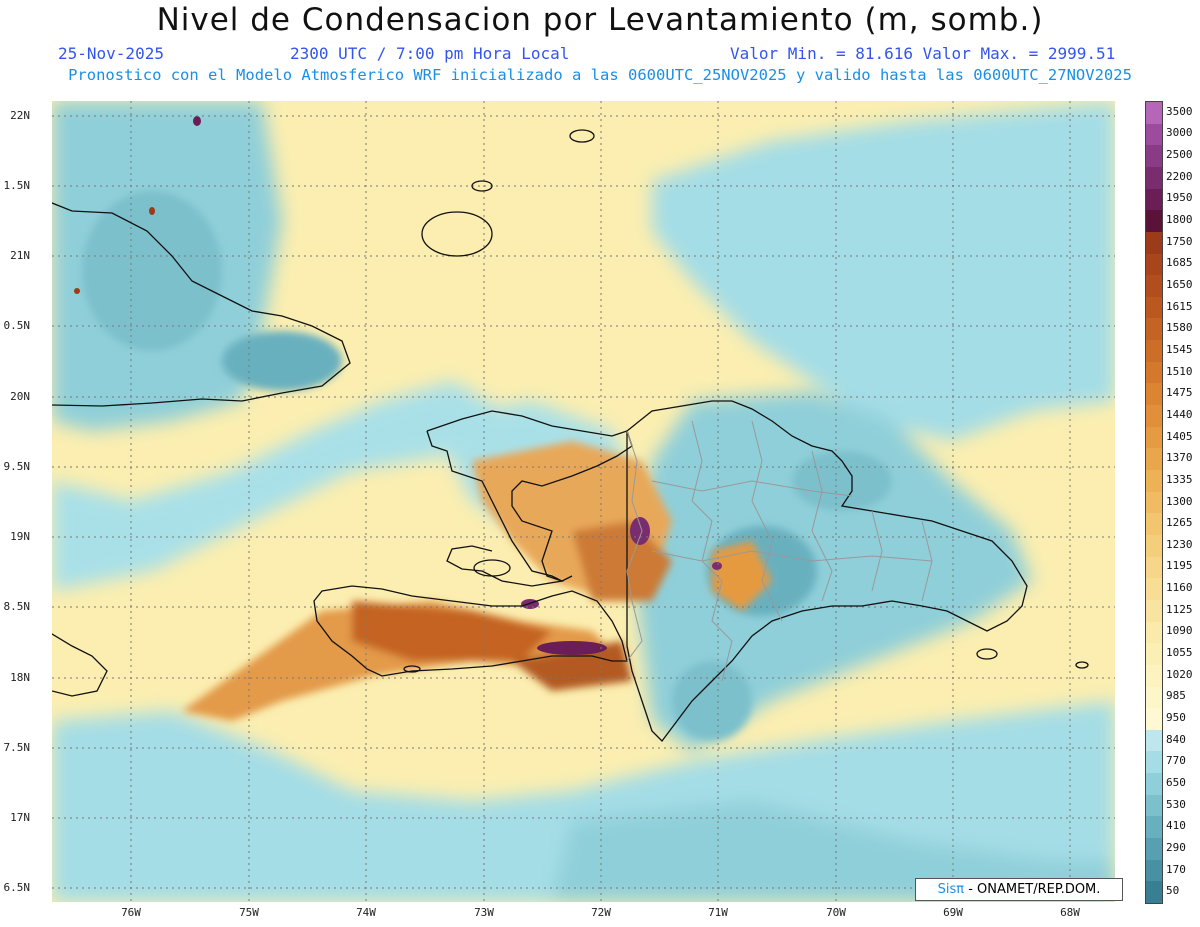 The image size is (1200, 927). Describe the element at coordinates (1176, 739) in the screenshot. I see `legend-label: 840` at that location.